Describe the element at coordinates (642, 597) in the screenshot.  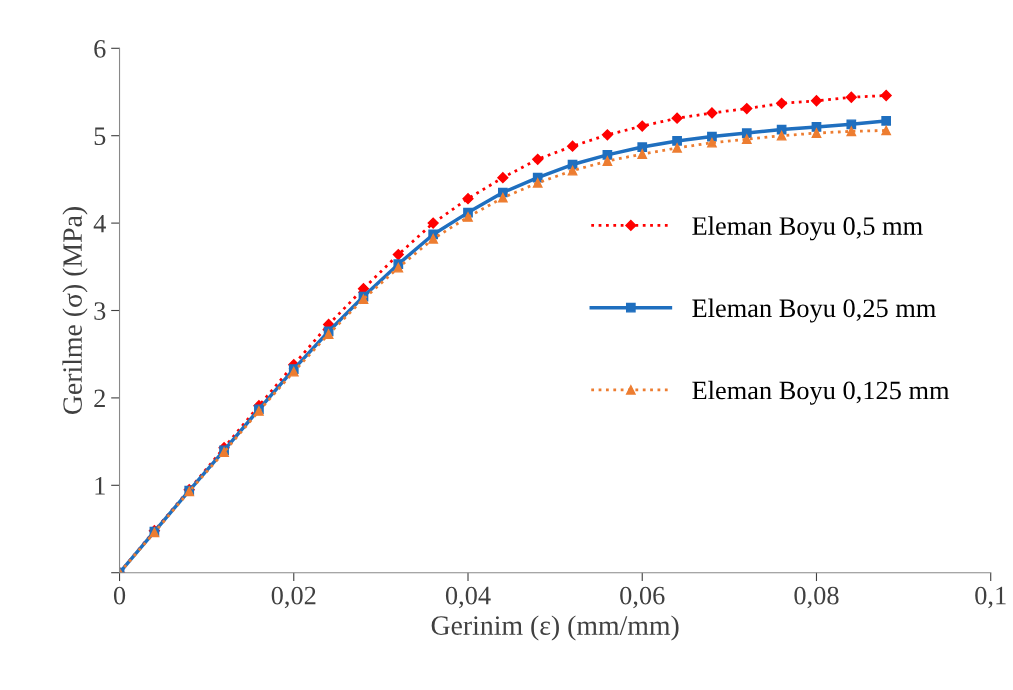
I see `x-tick-label: 0,06` at that location.